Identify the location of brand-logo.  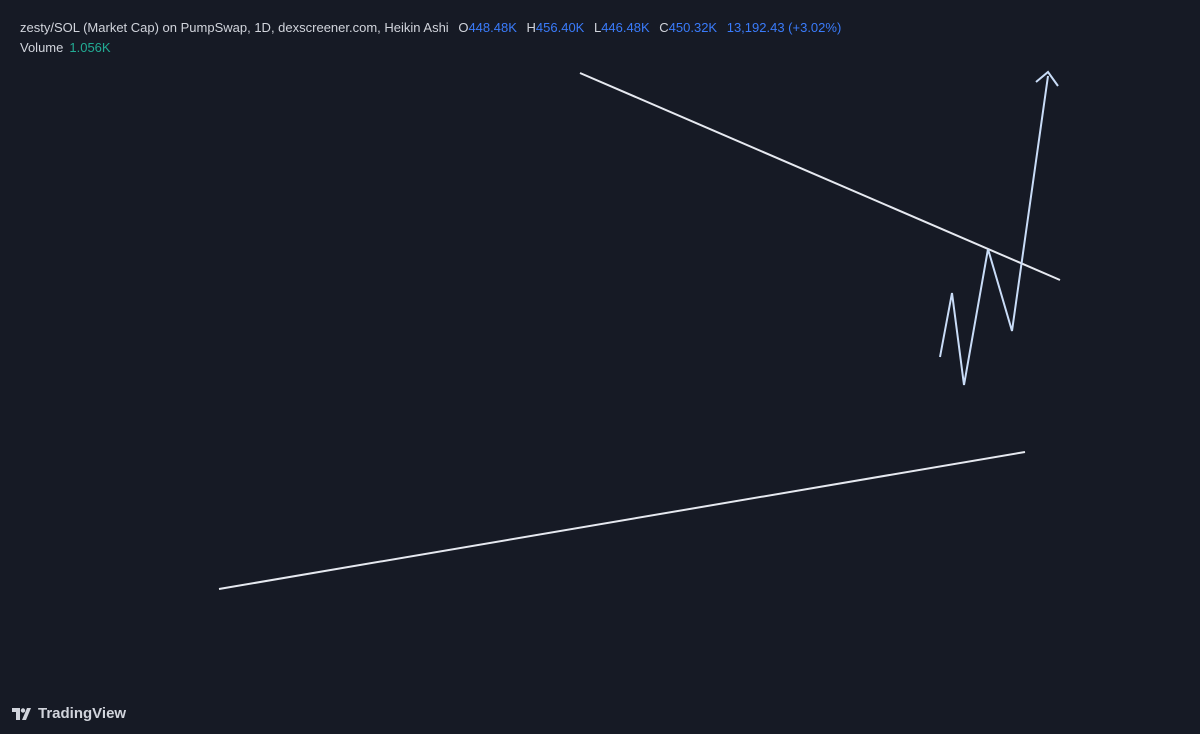
(21, 713).